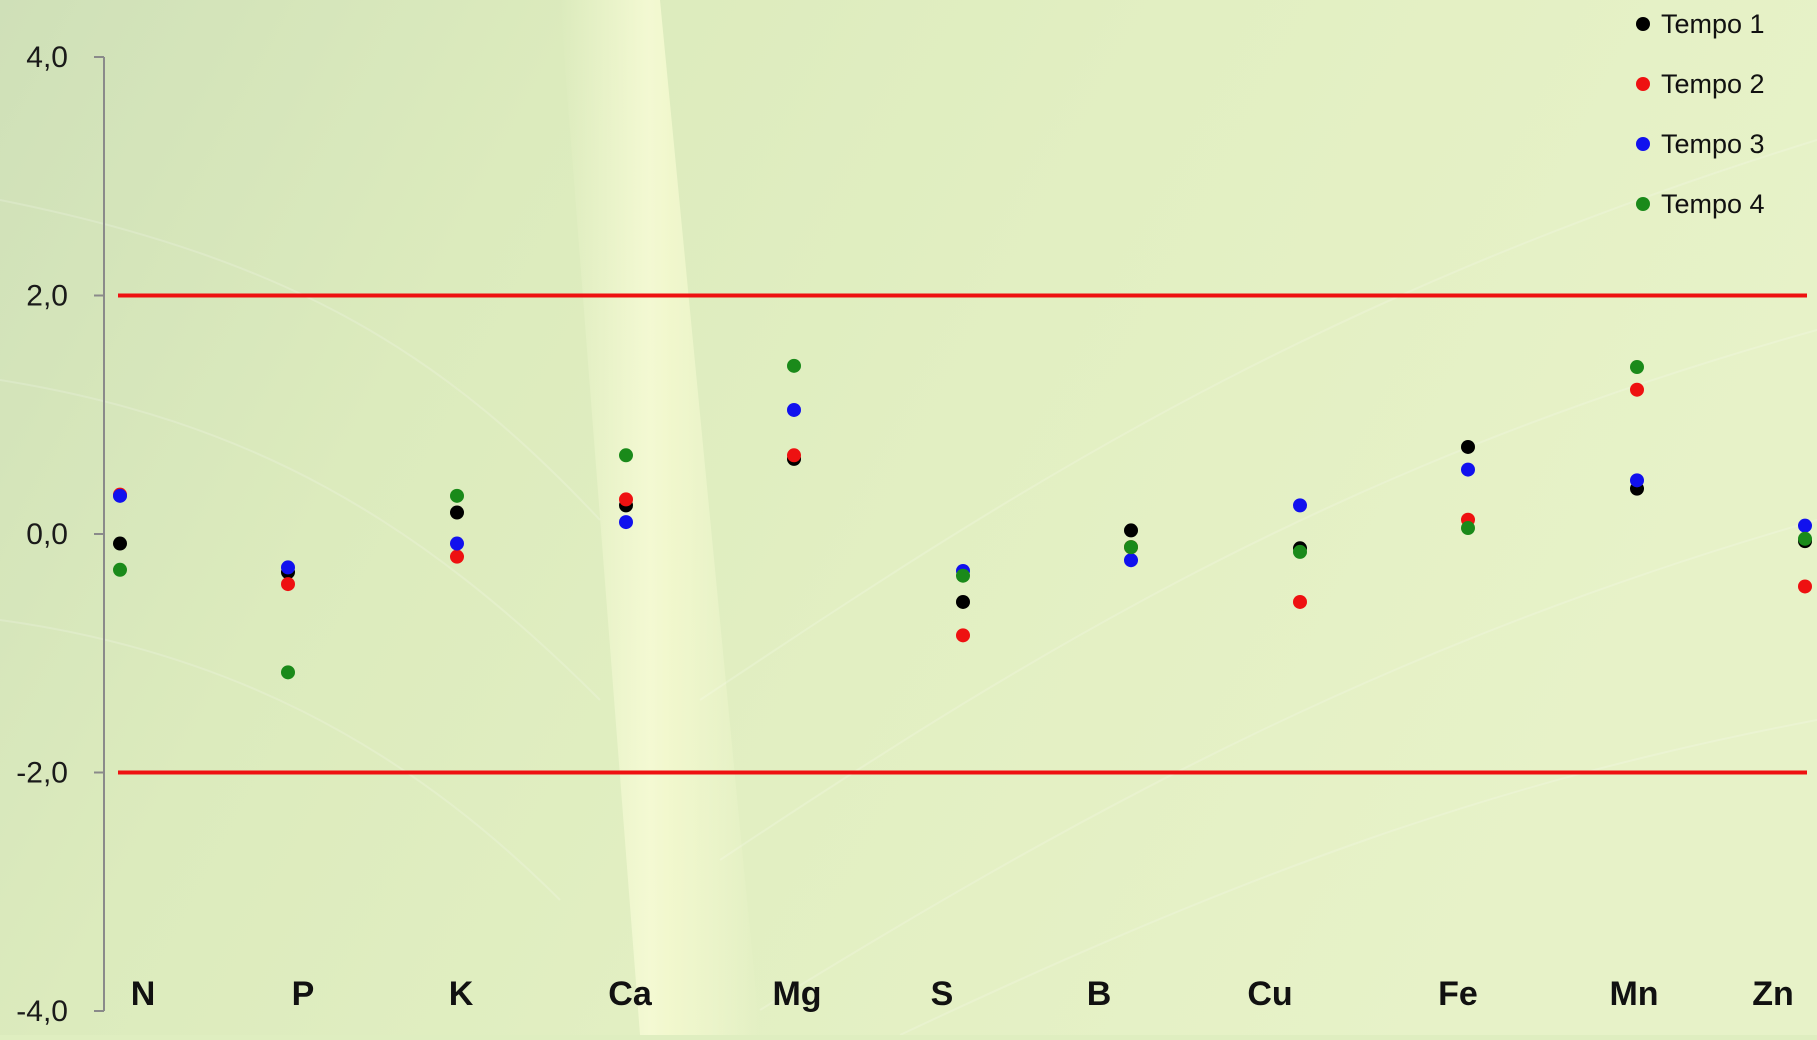 The image size is (1817, 1040). Describe the element at coordinates (962, 994) in the screenshot. I see `x-category-labels: N P K Ca Mg S B Cu Fe Mn Zn` at that location.